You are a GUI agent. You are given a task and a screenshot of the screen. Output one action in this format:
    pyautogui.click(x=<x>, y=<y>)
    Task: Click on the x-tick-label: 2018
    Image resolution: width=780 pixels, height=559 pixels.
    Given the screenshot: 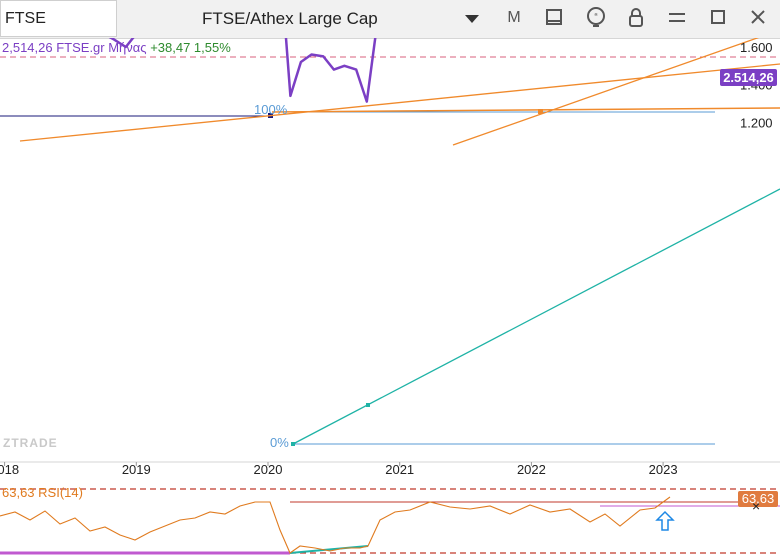 What is the action you would take?
    pyautogui.click(x=9, y=469)
    